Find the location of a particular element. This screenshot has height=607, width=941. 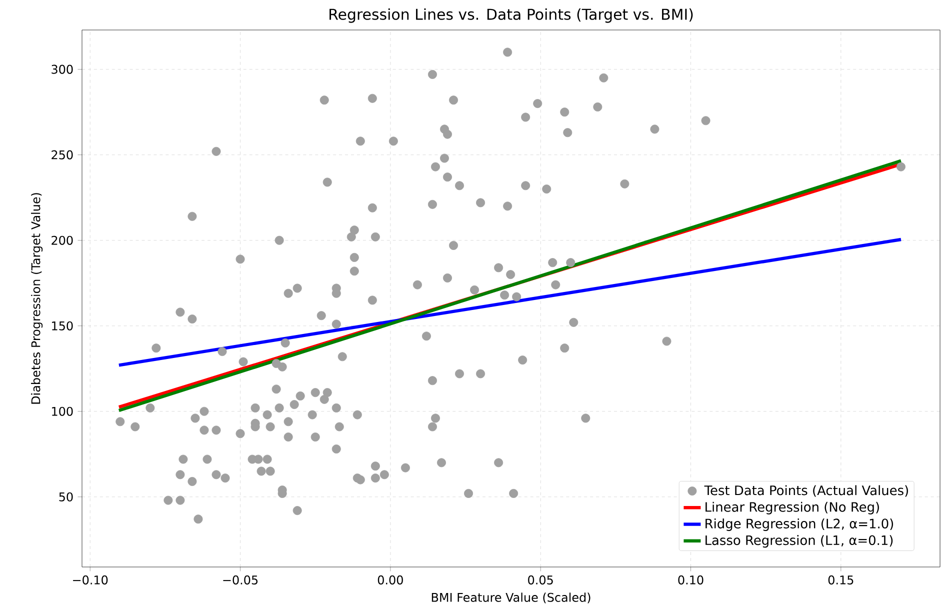

x-tick-label: −0.10 is located at coordinates (90, 579).